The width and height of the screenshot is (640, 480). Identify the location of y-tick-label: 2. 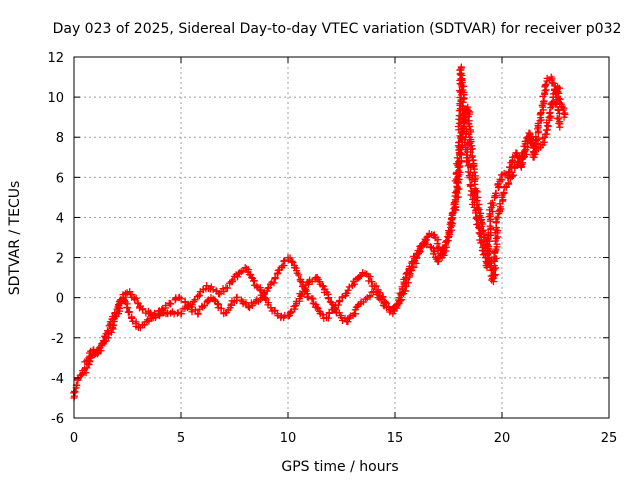
(60, 259).